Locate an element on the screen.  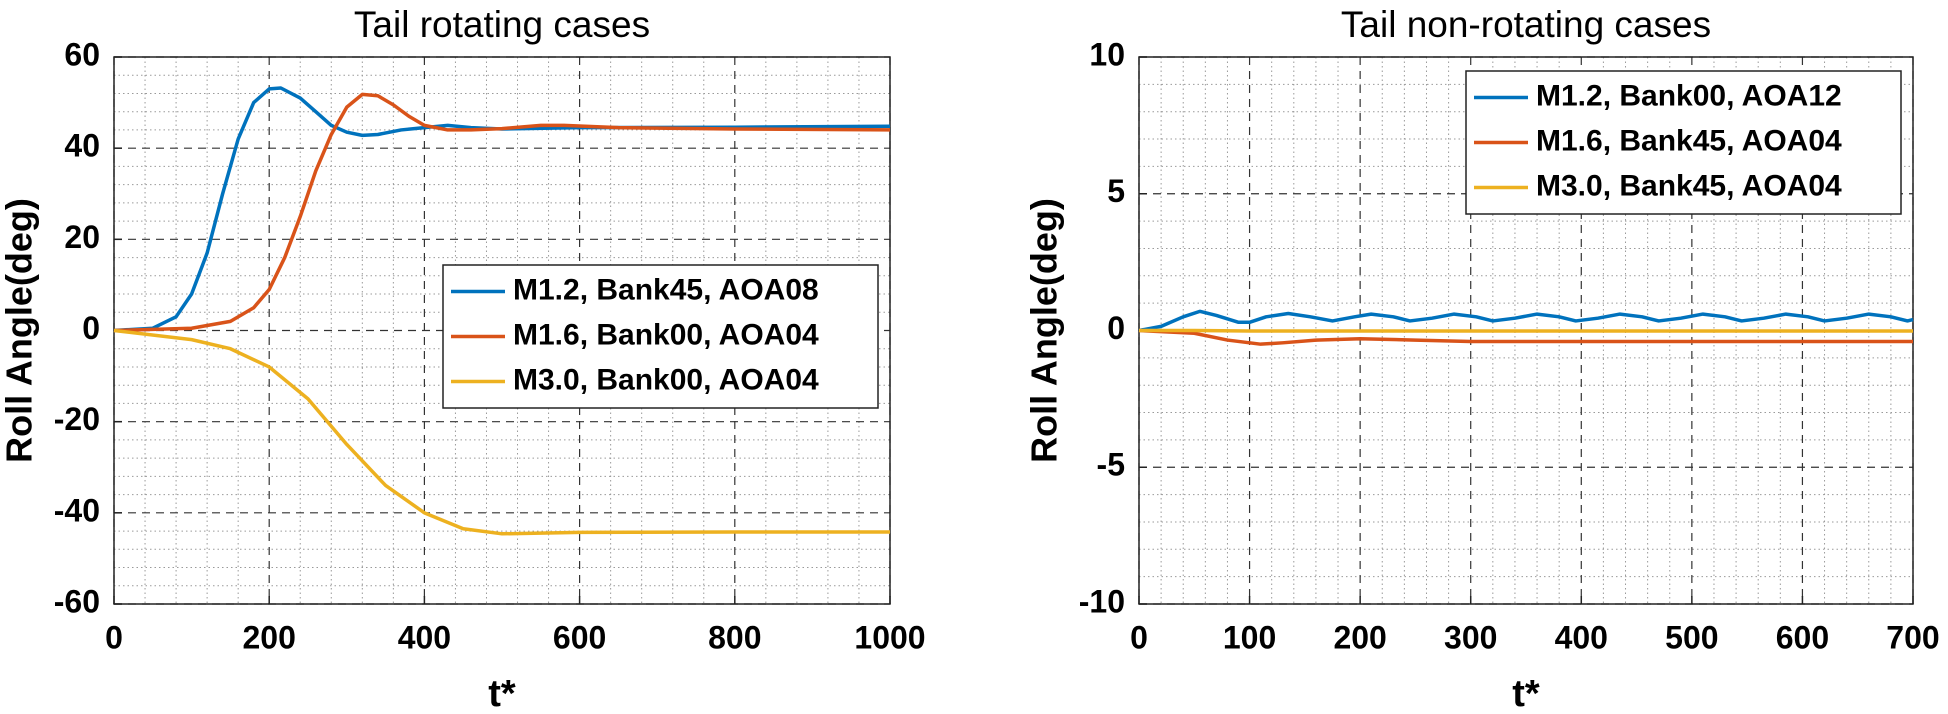
legend-label: M1.2, Bank45, AOA08 is located at coordinates (666, 289).